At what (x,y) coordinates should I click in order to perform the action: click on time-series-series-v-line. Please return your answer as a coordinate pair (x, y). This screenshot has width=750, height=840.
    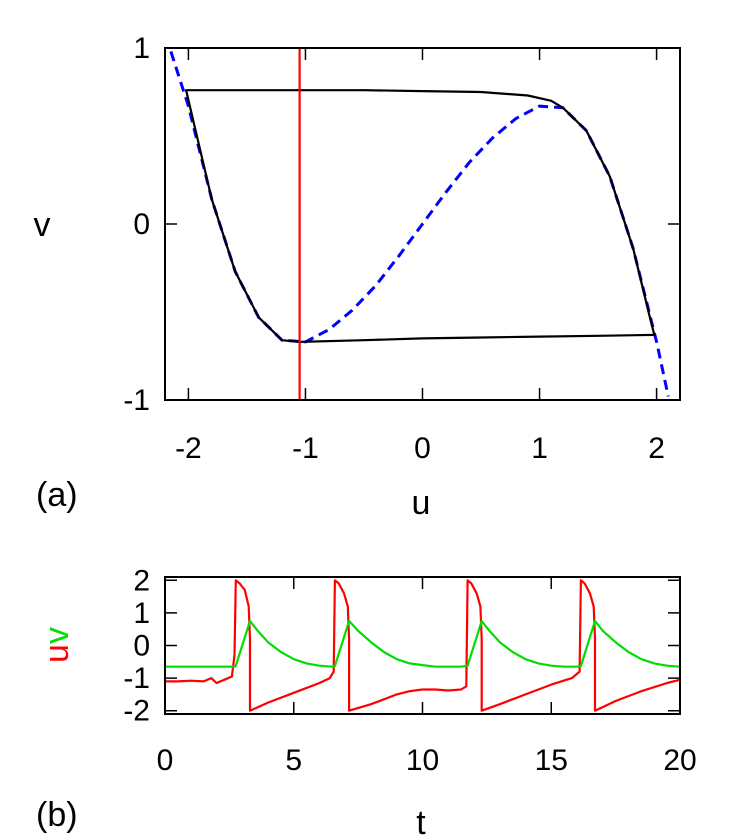
    Looking at the image, I should click on (422, 643).